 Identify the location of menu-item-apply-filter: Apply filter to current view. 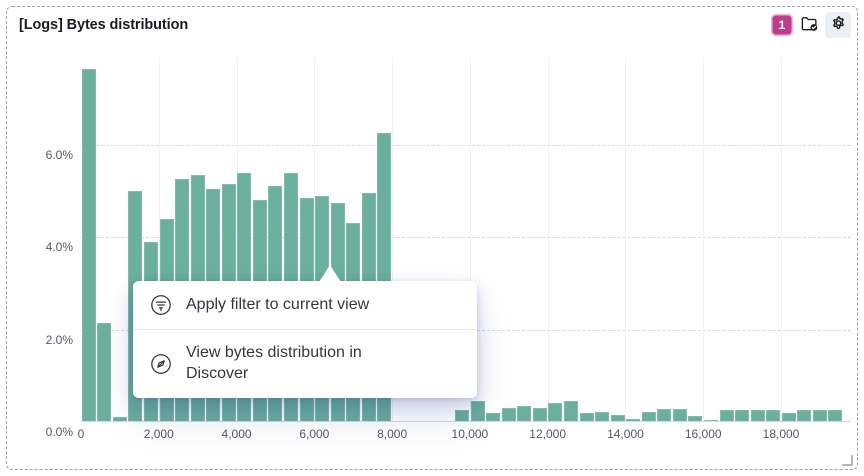
(305, 305).